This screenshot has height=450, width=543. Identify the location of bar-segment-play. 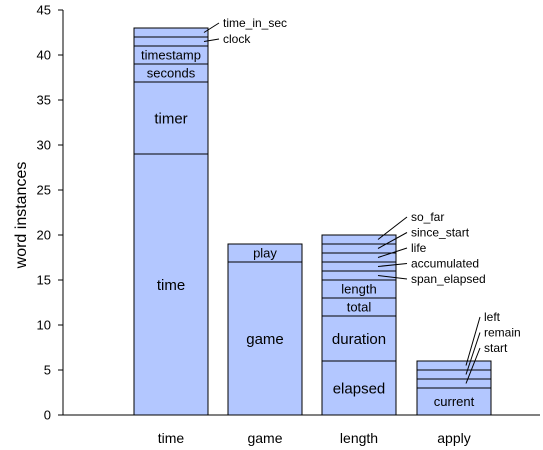
(265, 253).